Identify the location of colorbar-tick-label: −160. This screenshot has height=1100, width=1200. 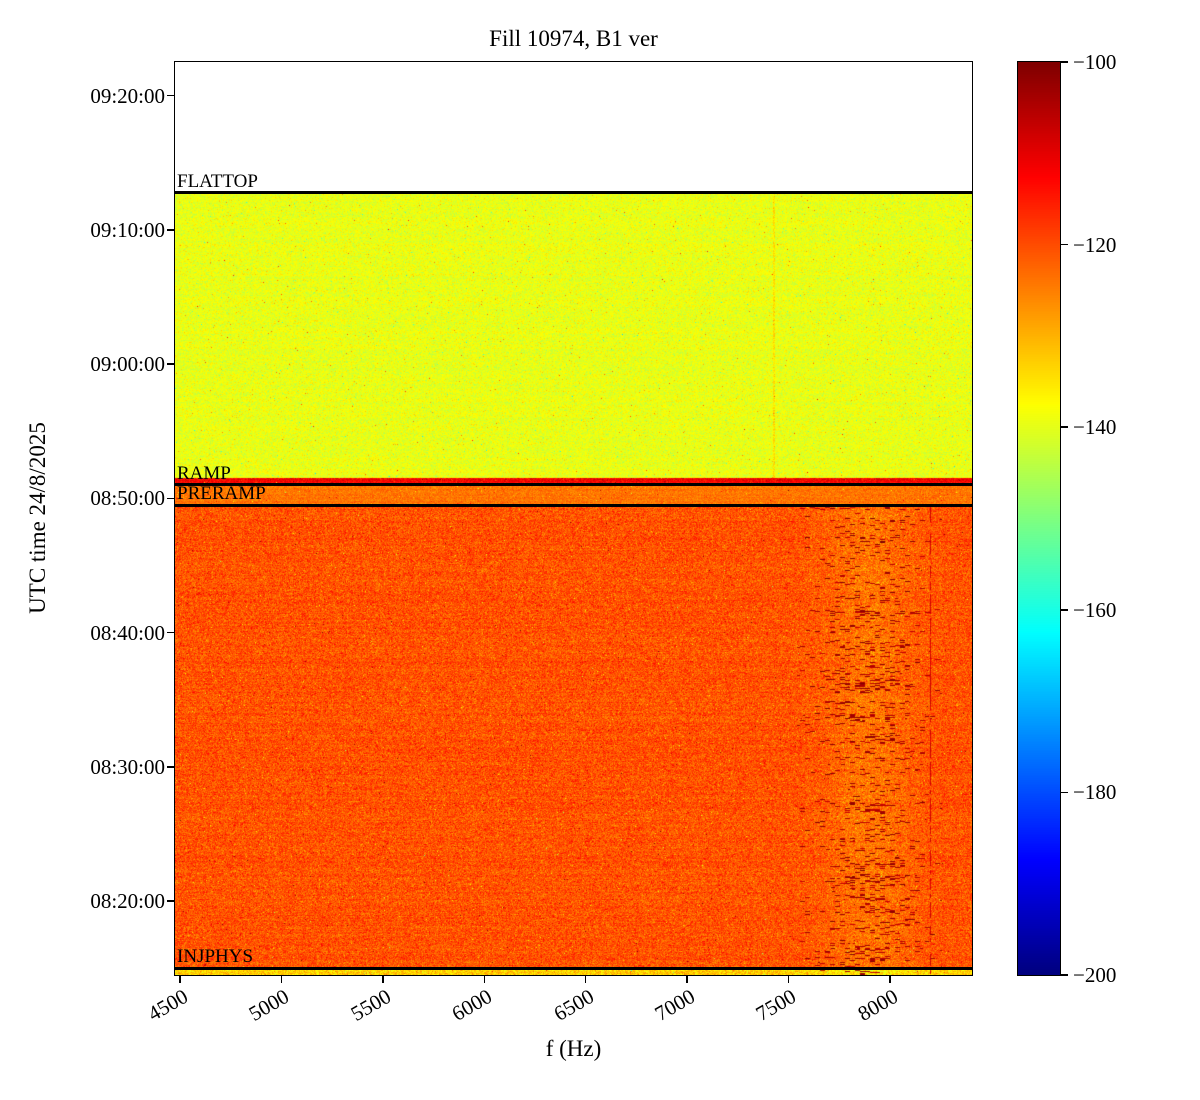
(1095, 609).